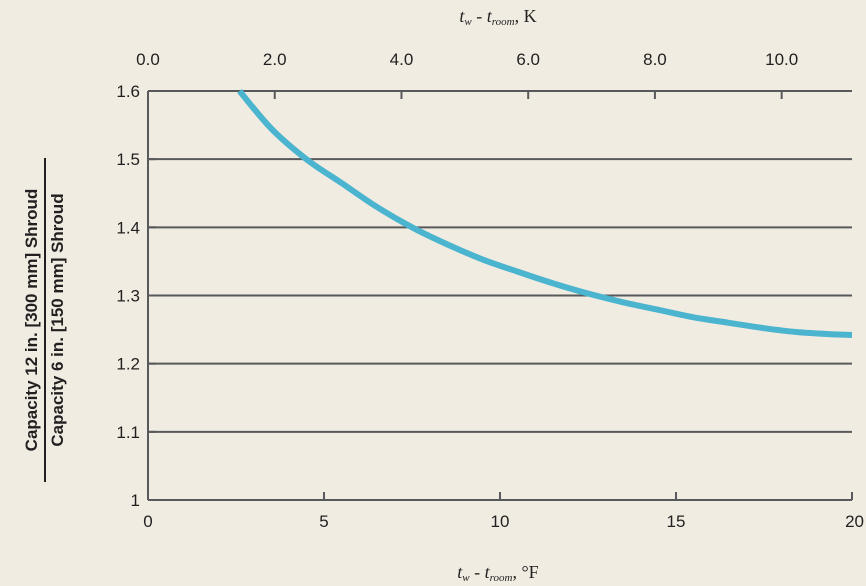  Describe the element at coordinates (676, 521) in the screenshot. I see `x-tick-label: 15` at that location.